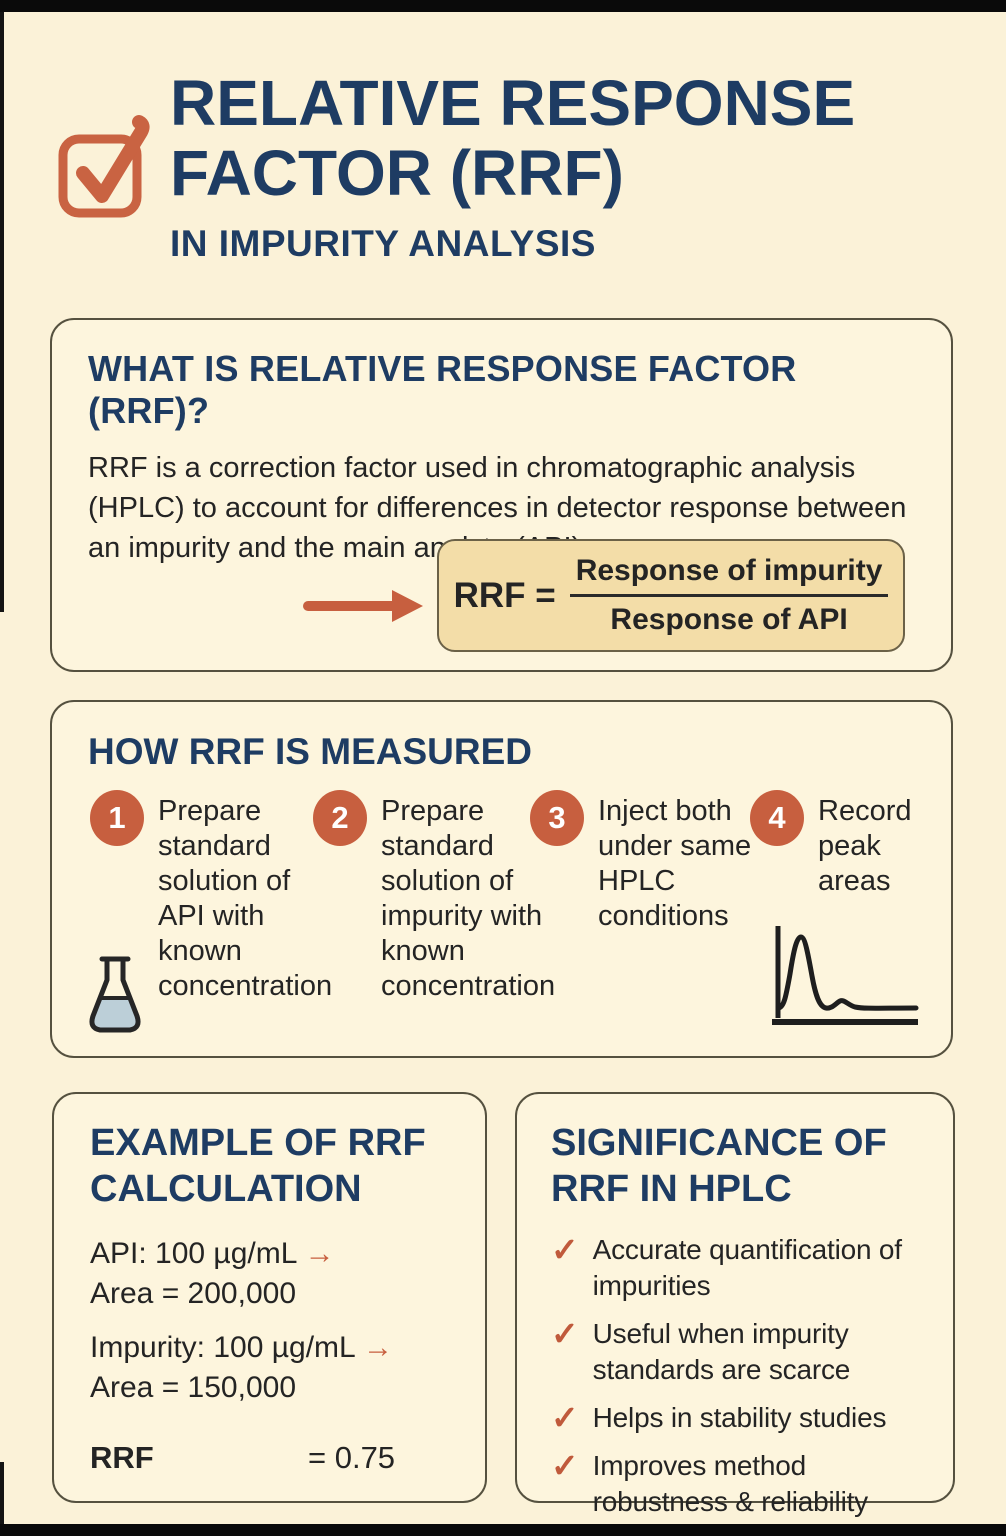  Describe the element at coordinates (269, 1460) in the screenshot. I see `rrf-result-row: RRF = 0.75` at that location.